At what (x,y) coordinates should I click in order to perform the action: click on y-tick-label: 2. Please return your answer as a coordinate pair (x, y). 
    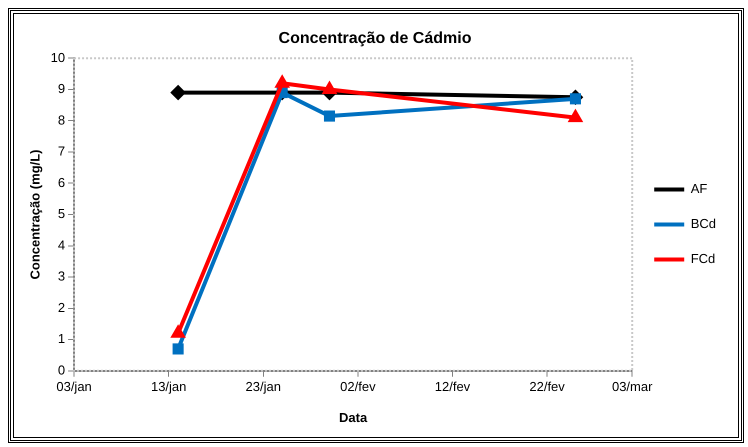
    Looking at the image, I should click on (62, 307).